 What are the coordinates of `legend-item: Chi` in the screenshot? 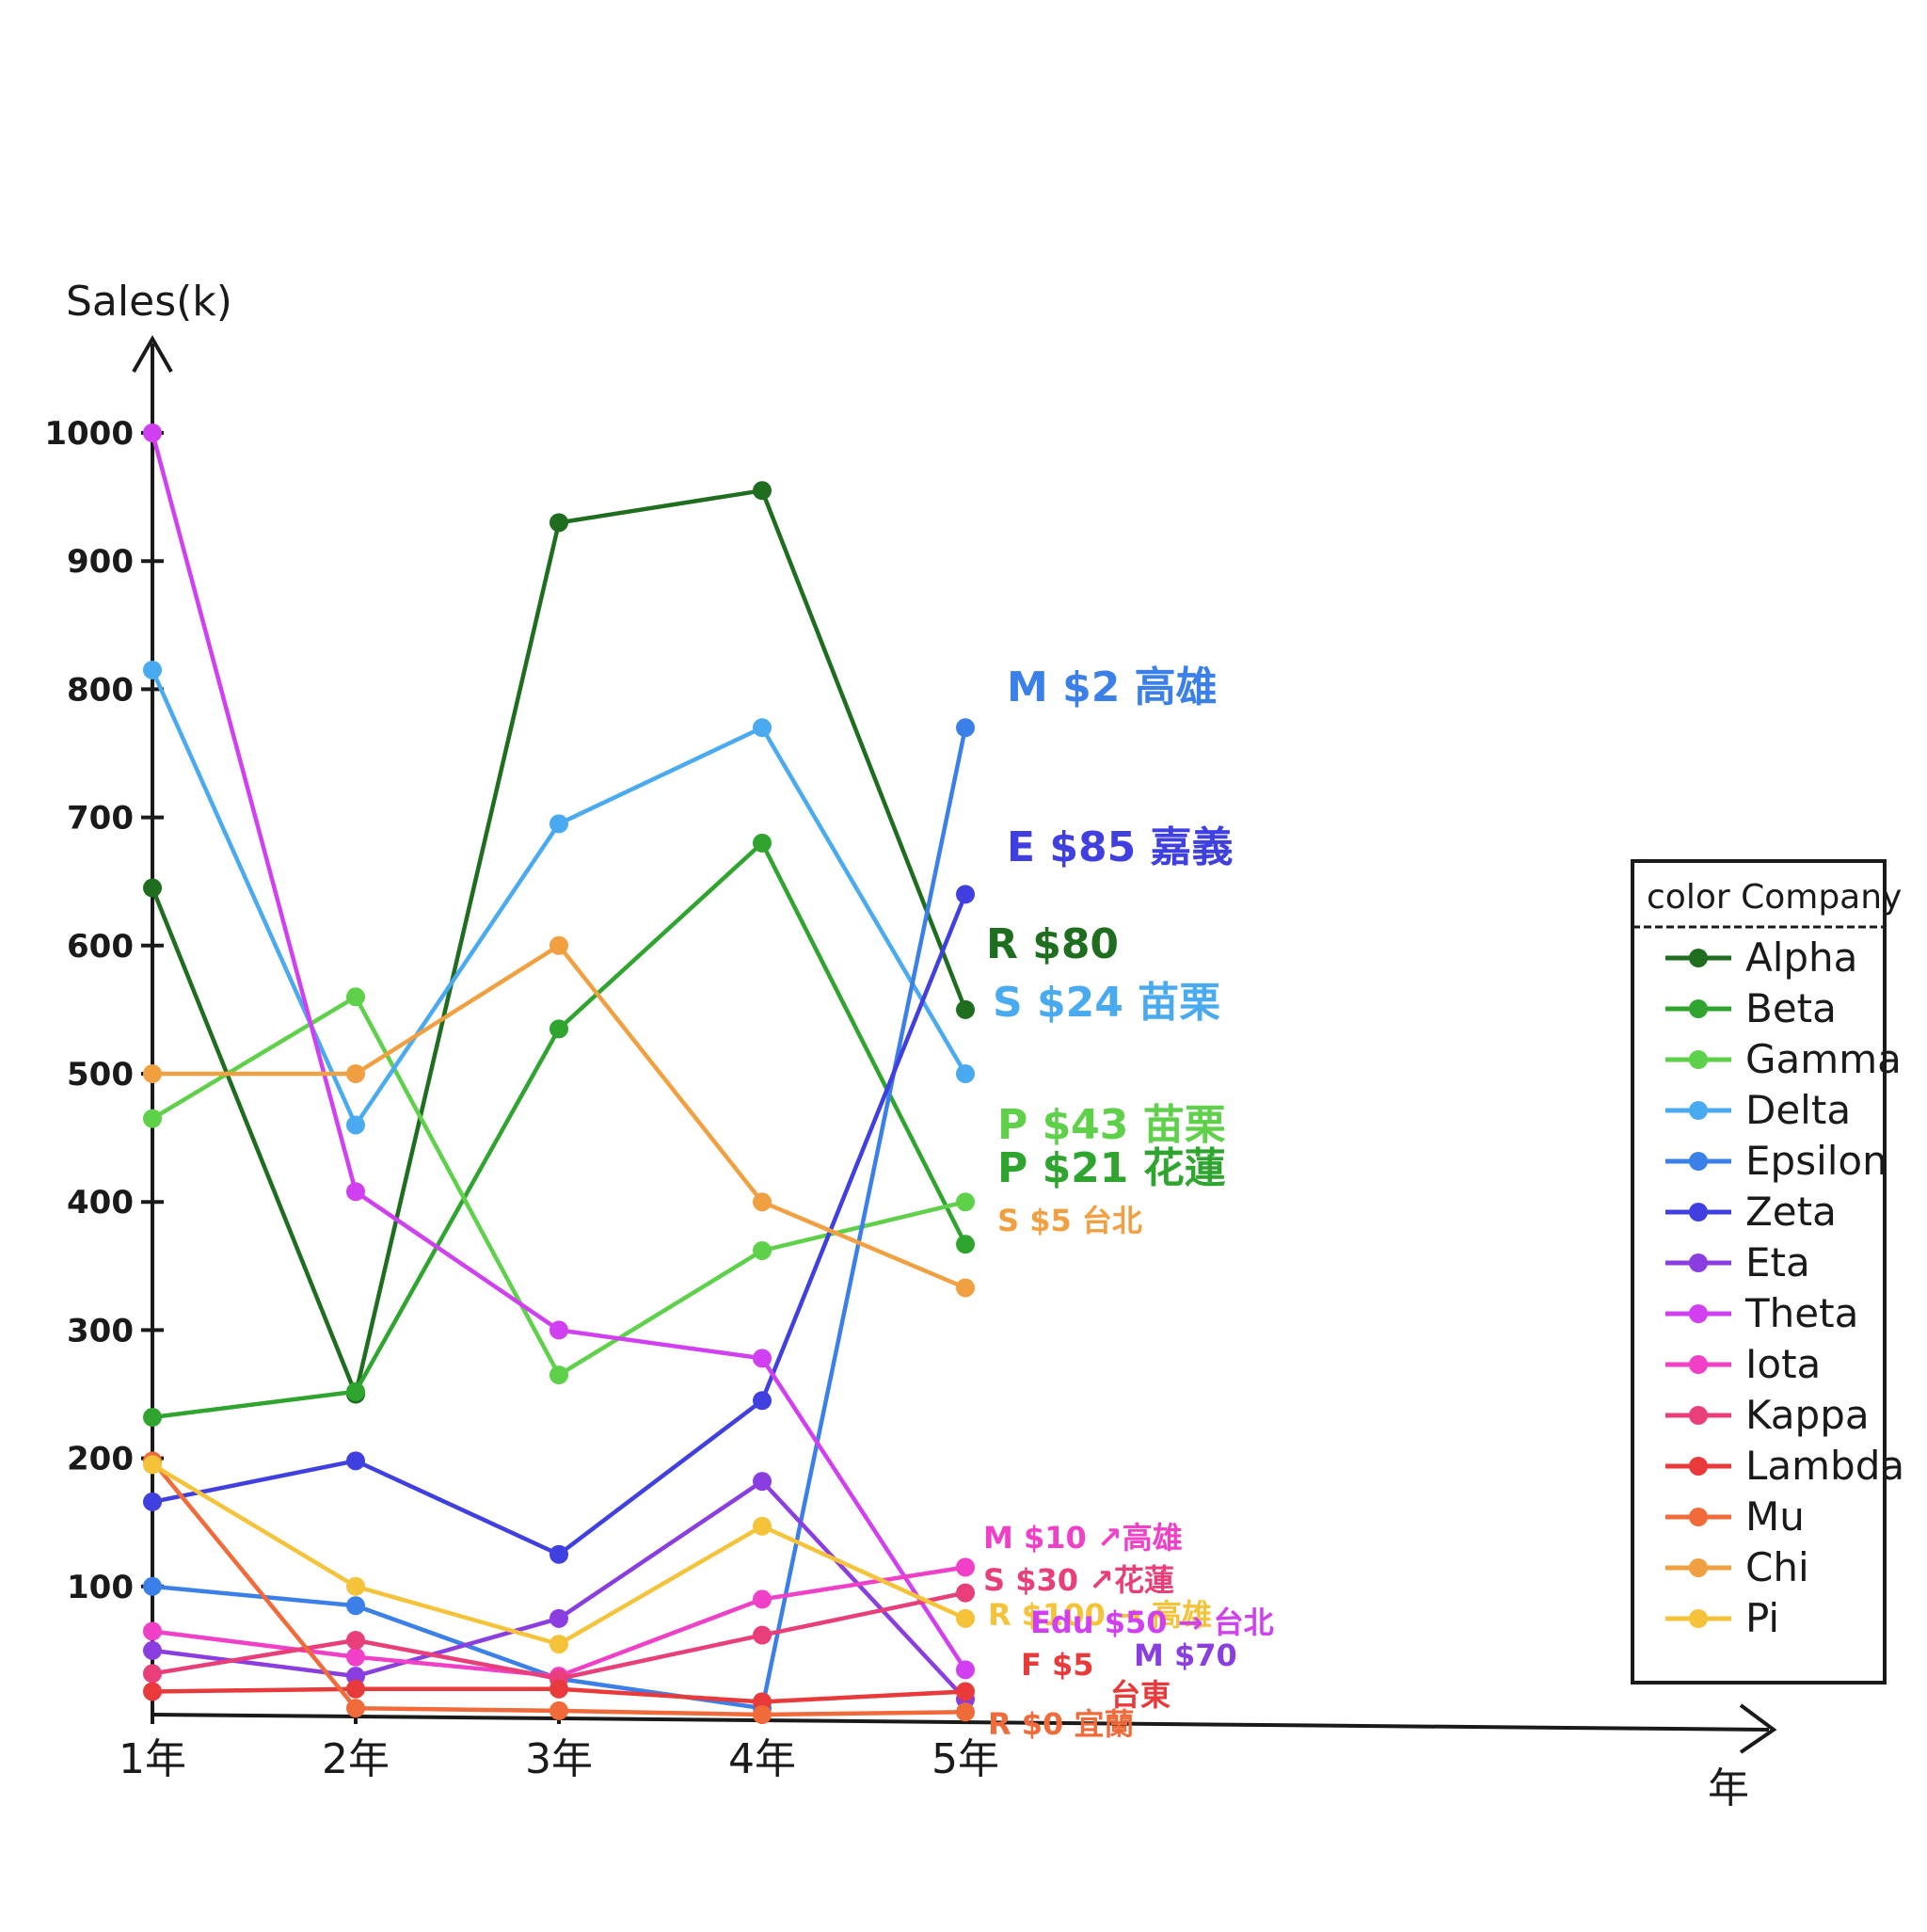 It's located at (1737, 1567).